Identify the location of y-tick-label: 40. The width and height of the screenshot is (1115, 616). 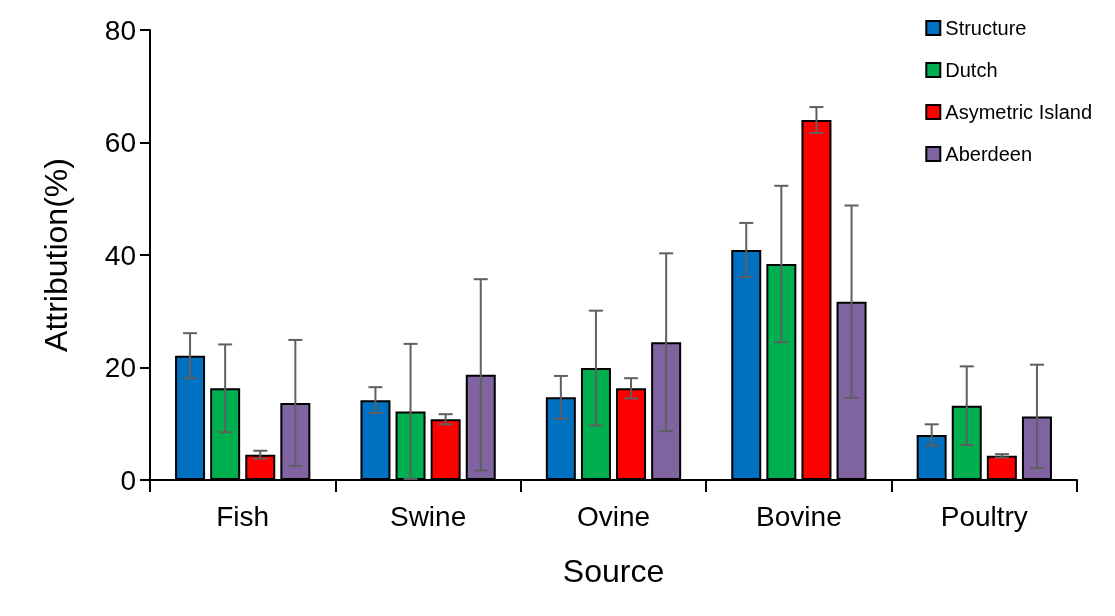
(120, 255).